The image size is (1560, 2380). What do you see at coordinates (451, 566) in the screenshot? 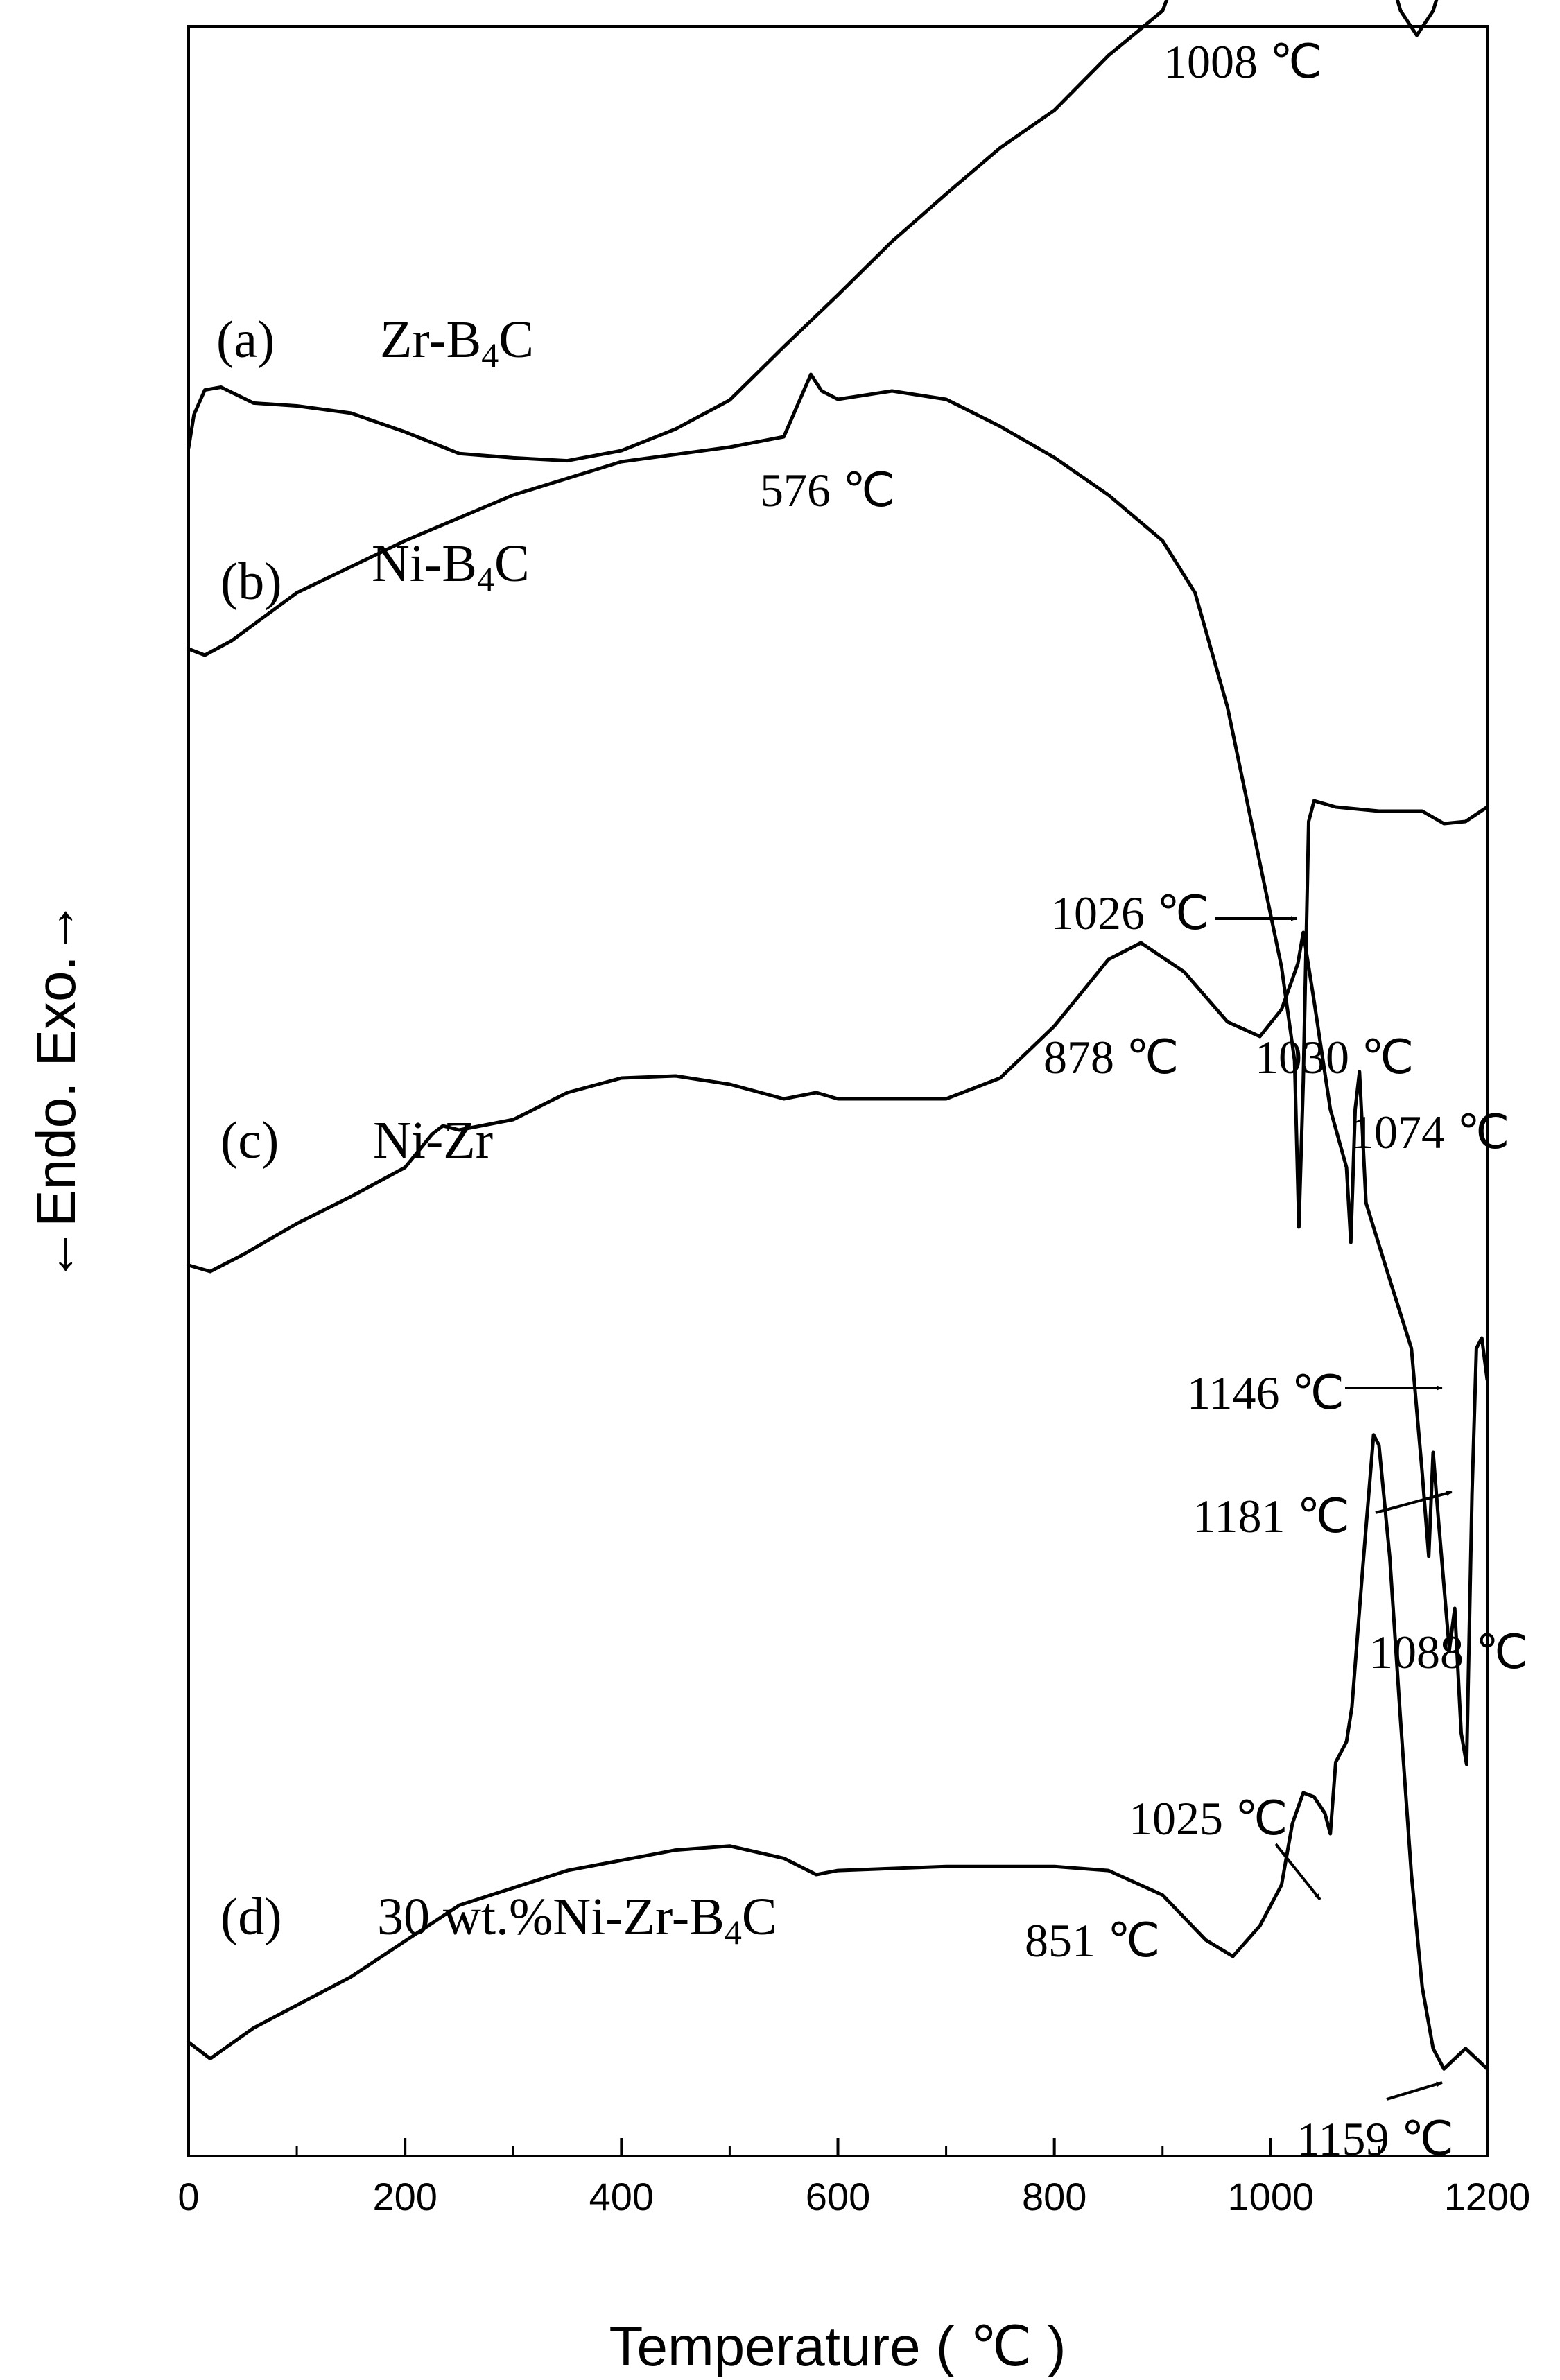
I see `curve-name-b: Ni-B4C` at bounding box center [451, 566].